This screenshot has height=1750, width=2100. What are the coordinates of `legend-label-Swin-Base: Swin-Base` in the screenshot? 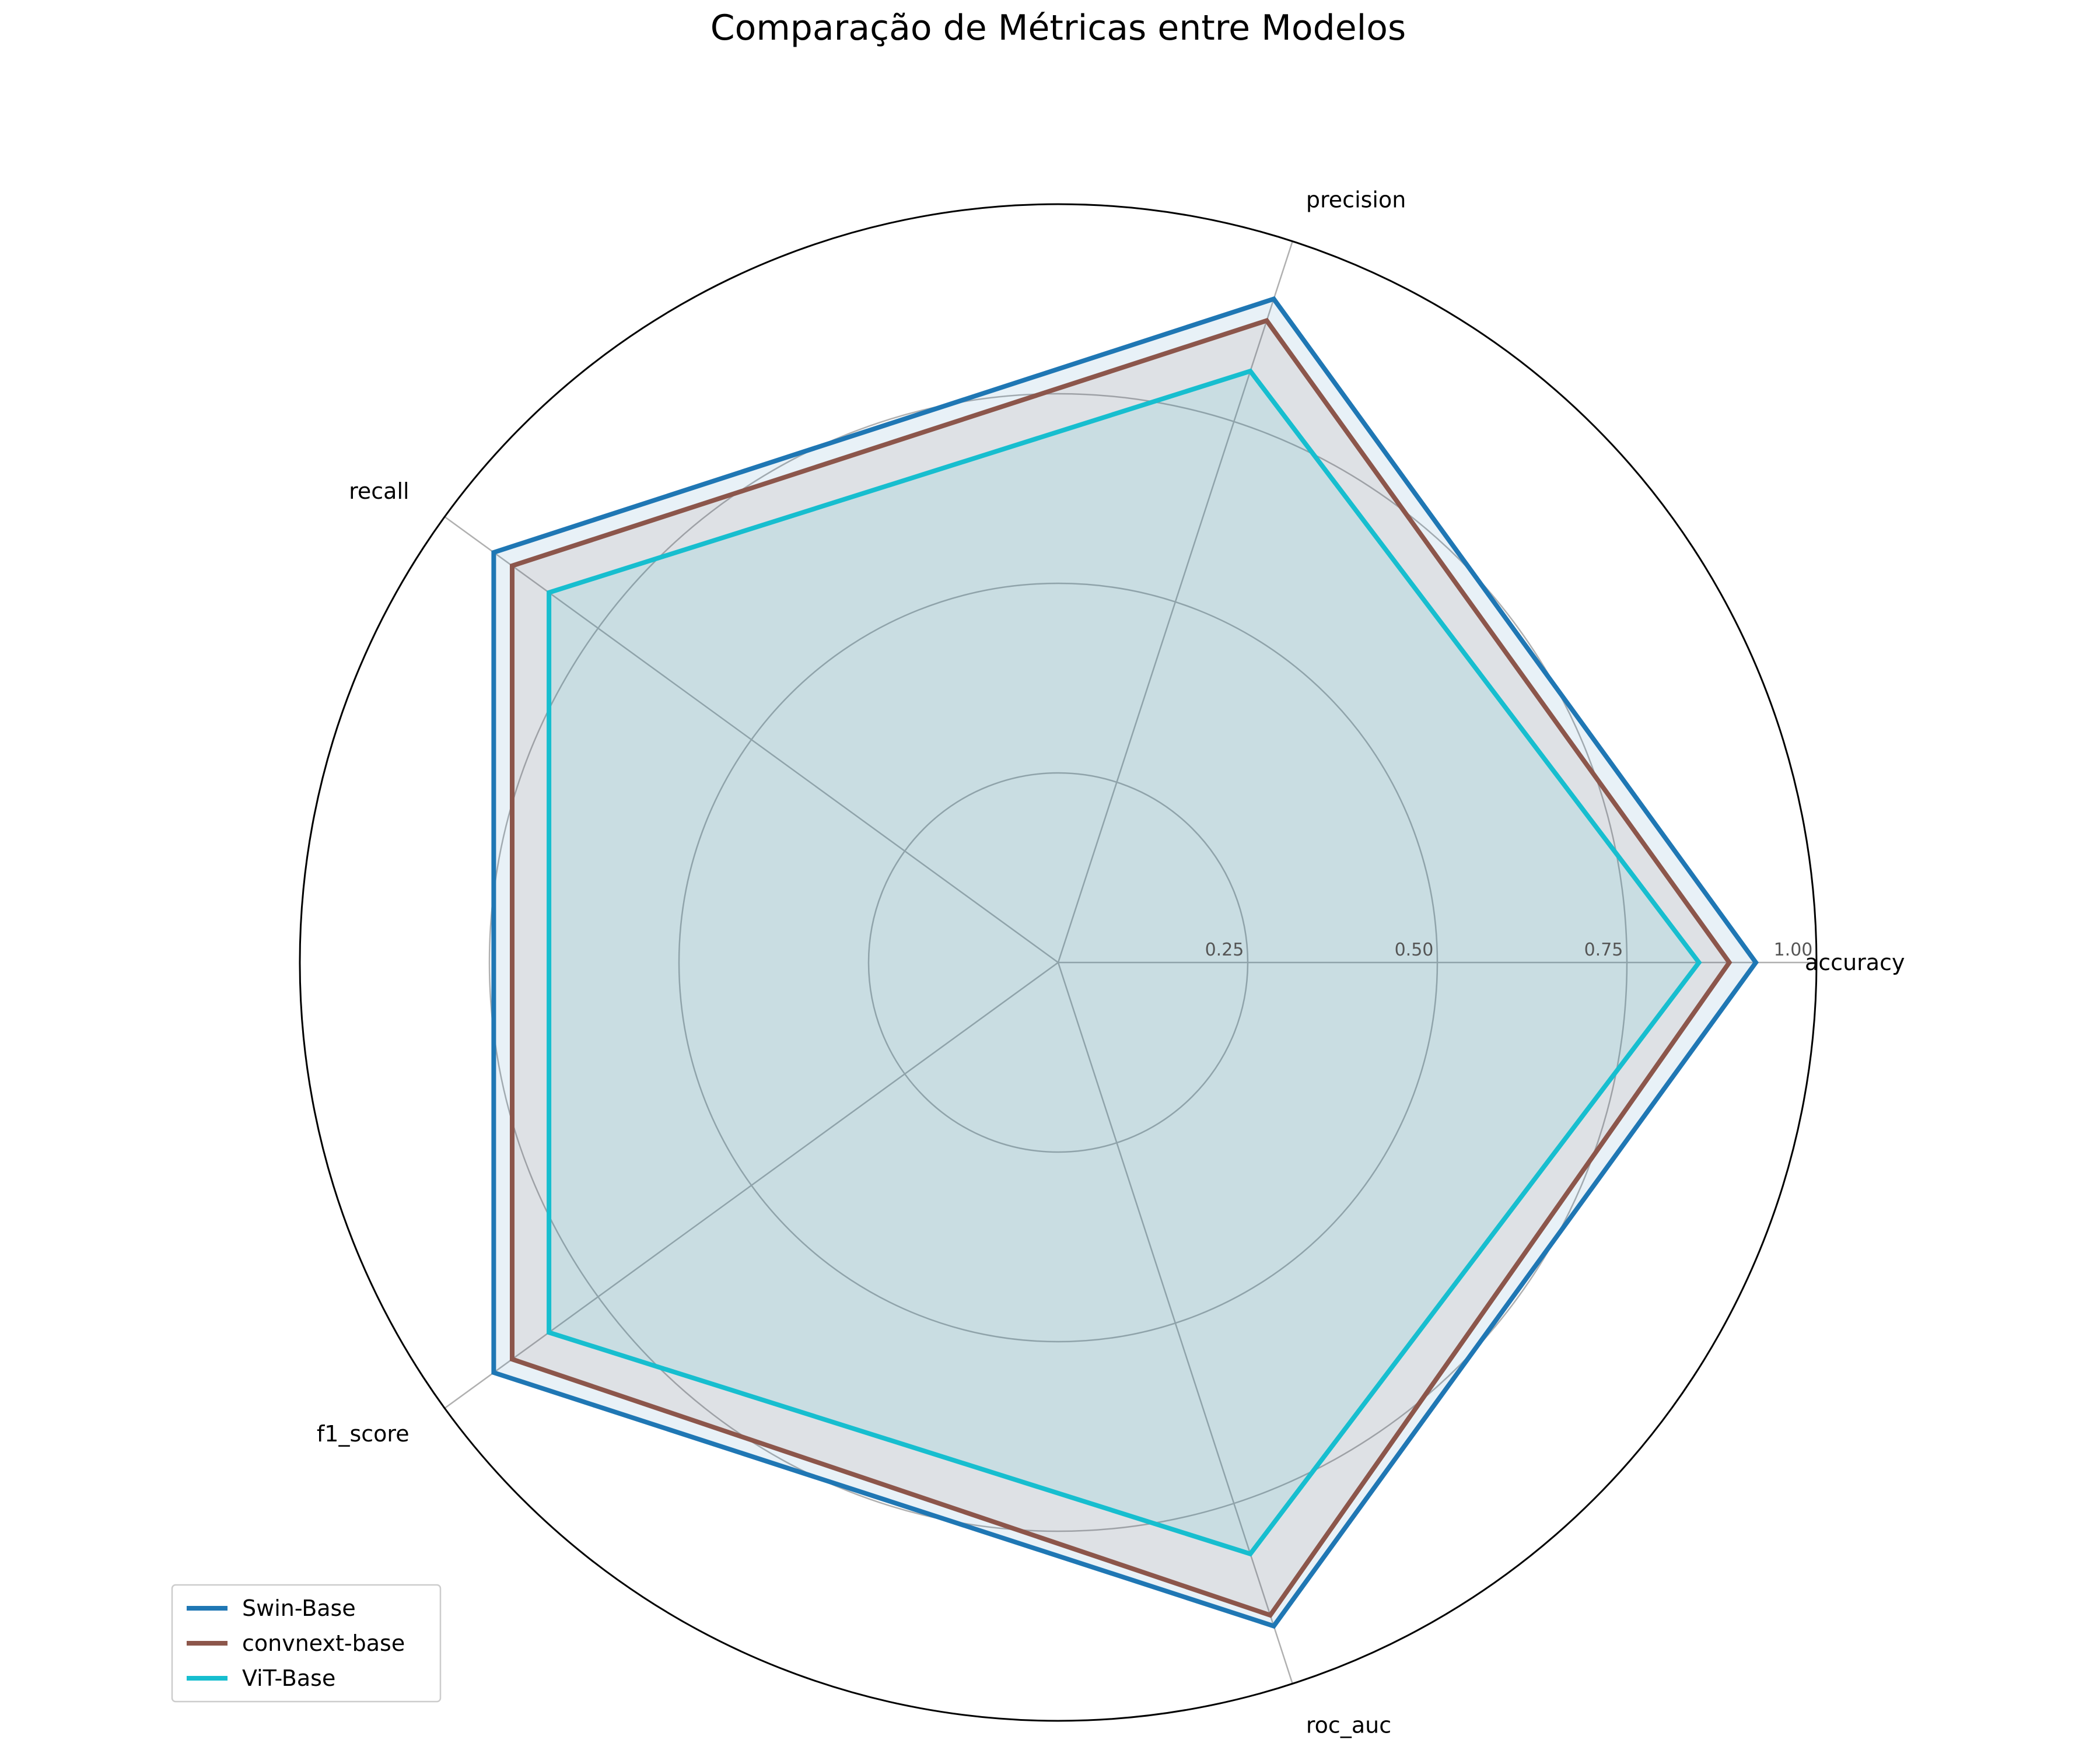 It's located at (299, 1608).